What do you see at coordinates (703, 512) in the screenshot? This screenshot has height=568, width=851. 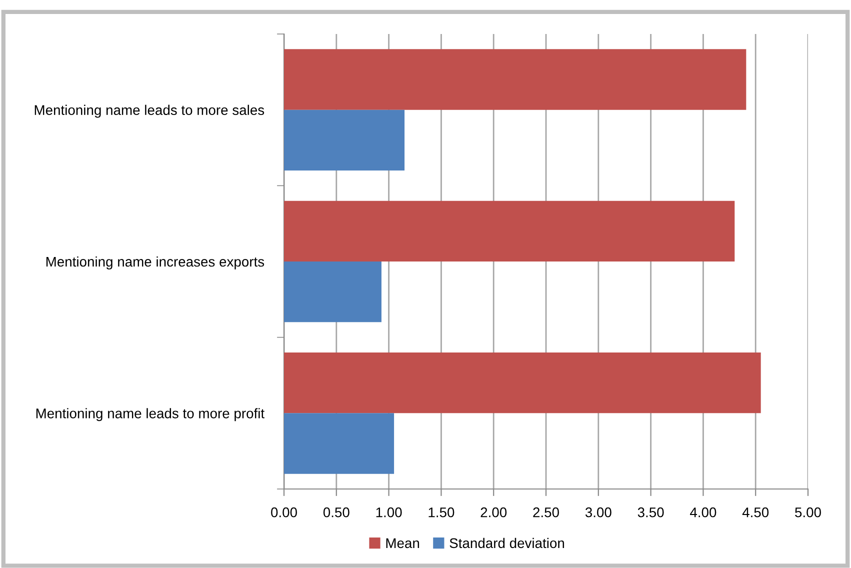 I see `x-tick-label: 4.00` at bounding box center [703, 512].